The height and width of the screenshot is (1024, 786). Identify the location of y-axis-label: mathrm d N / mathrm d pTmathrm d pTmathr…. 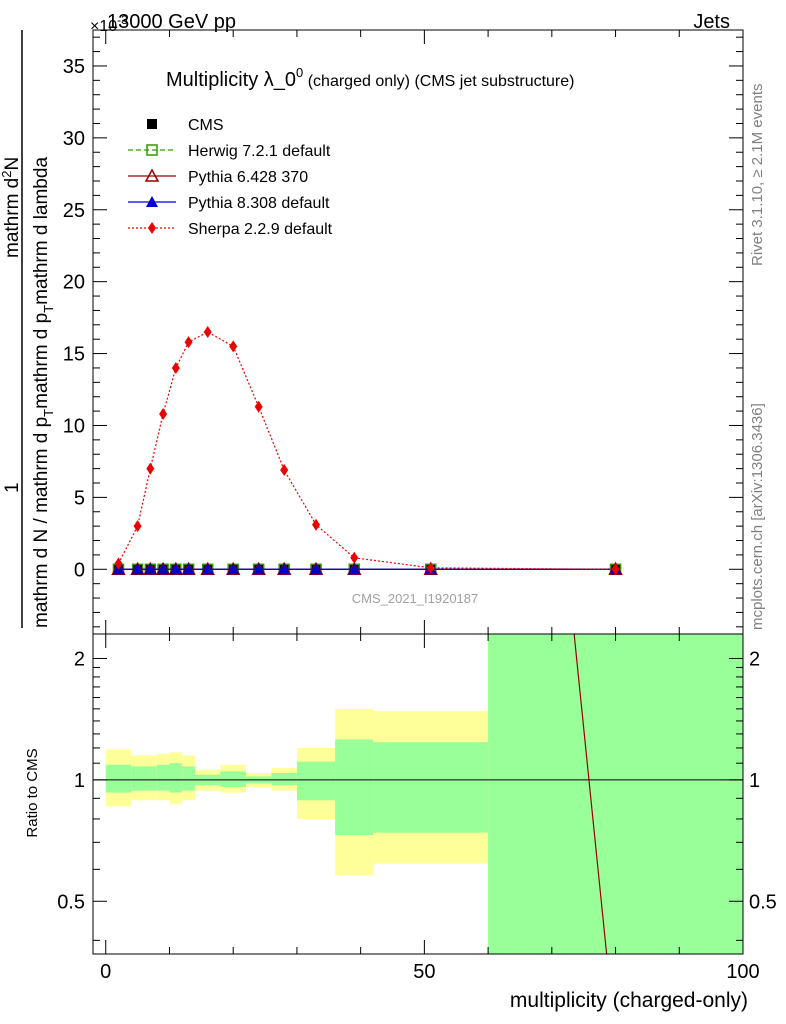
(28, 329).